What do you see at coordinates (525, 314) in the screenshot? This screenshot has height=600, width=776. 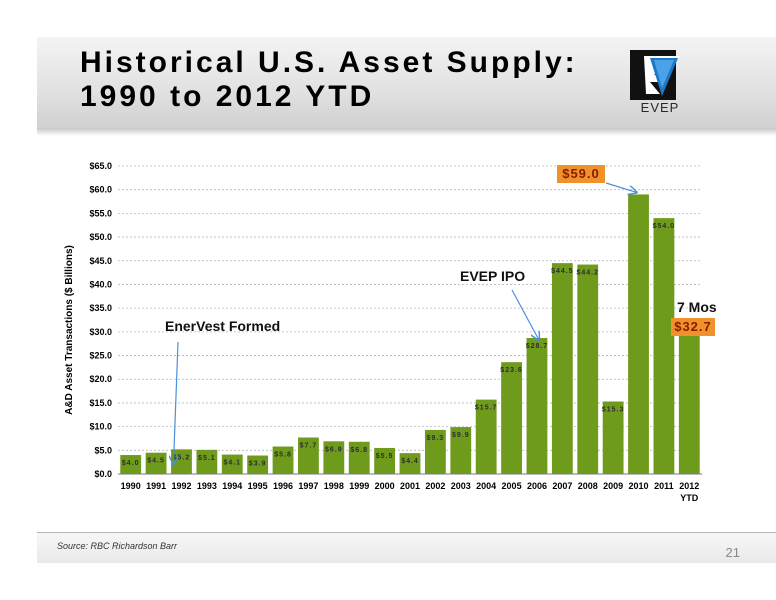 I see `arrow-evep-ipo` at bounding box center [525, 314].